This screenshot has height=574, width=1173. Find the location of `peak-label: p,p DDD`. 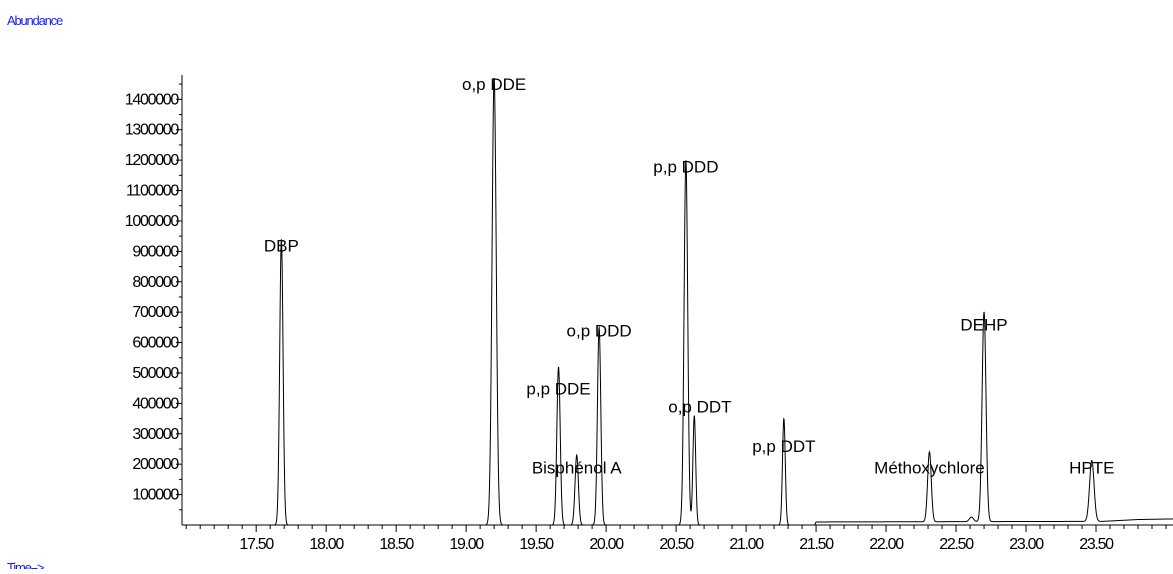

peak-label: p,p DDD is located at coordinates (685, 166).